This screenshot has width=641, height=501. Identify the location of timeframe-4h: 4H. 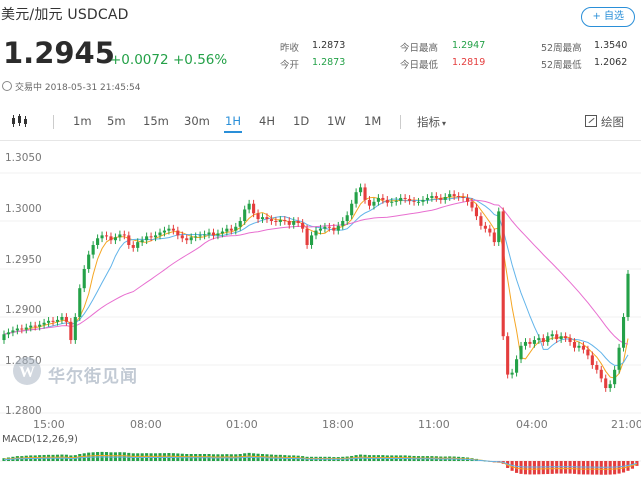
(267, 121).